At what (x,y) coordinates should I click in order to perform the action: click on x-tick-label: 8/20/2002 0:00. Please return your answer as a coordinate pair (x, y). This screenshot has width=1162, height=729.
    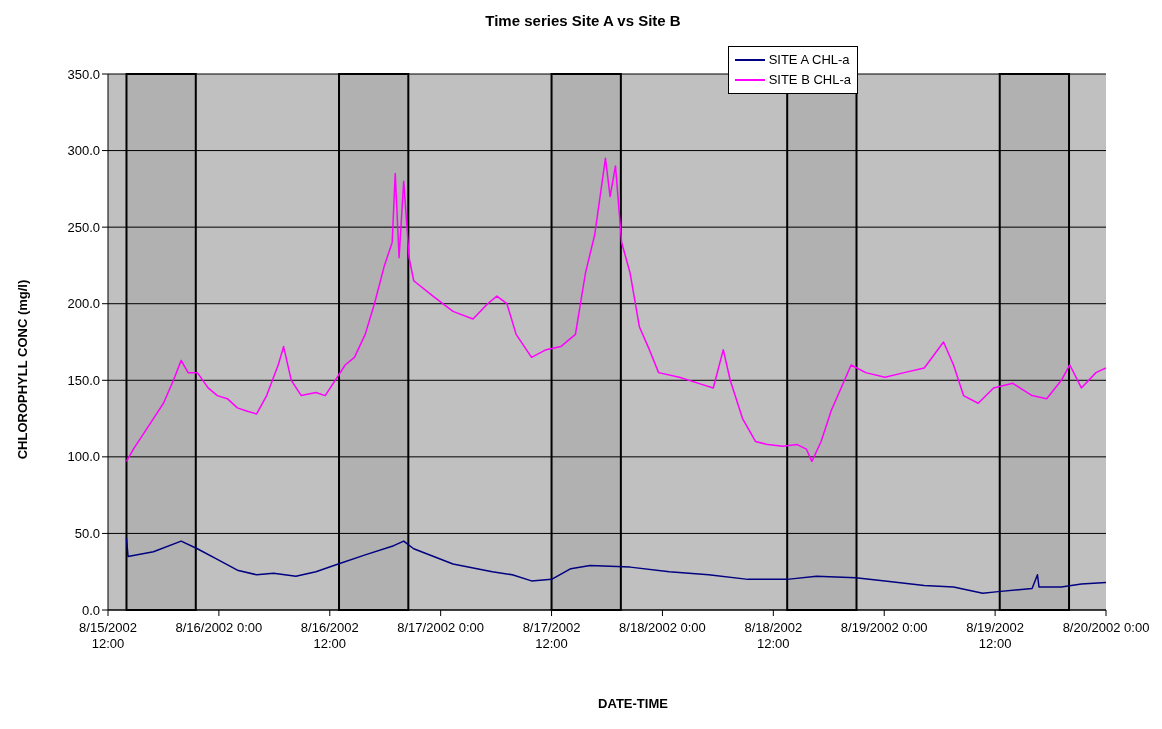
    Looking at the image, I should click on (1106, 627).